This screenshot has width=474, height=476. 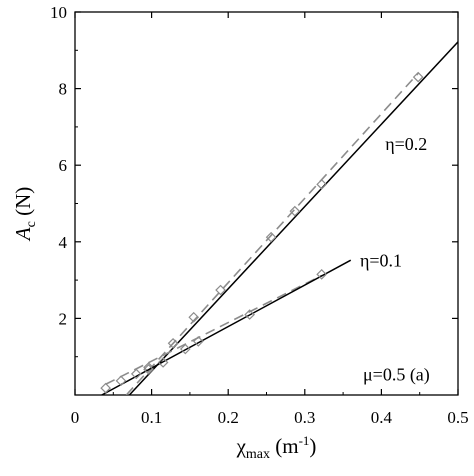 I want to click on x-tick-label: 0.5, so click(x=457, y=417).